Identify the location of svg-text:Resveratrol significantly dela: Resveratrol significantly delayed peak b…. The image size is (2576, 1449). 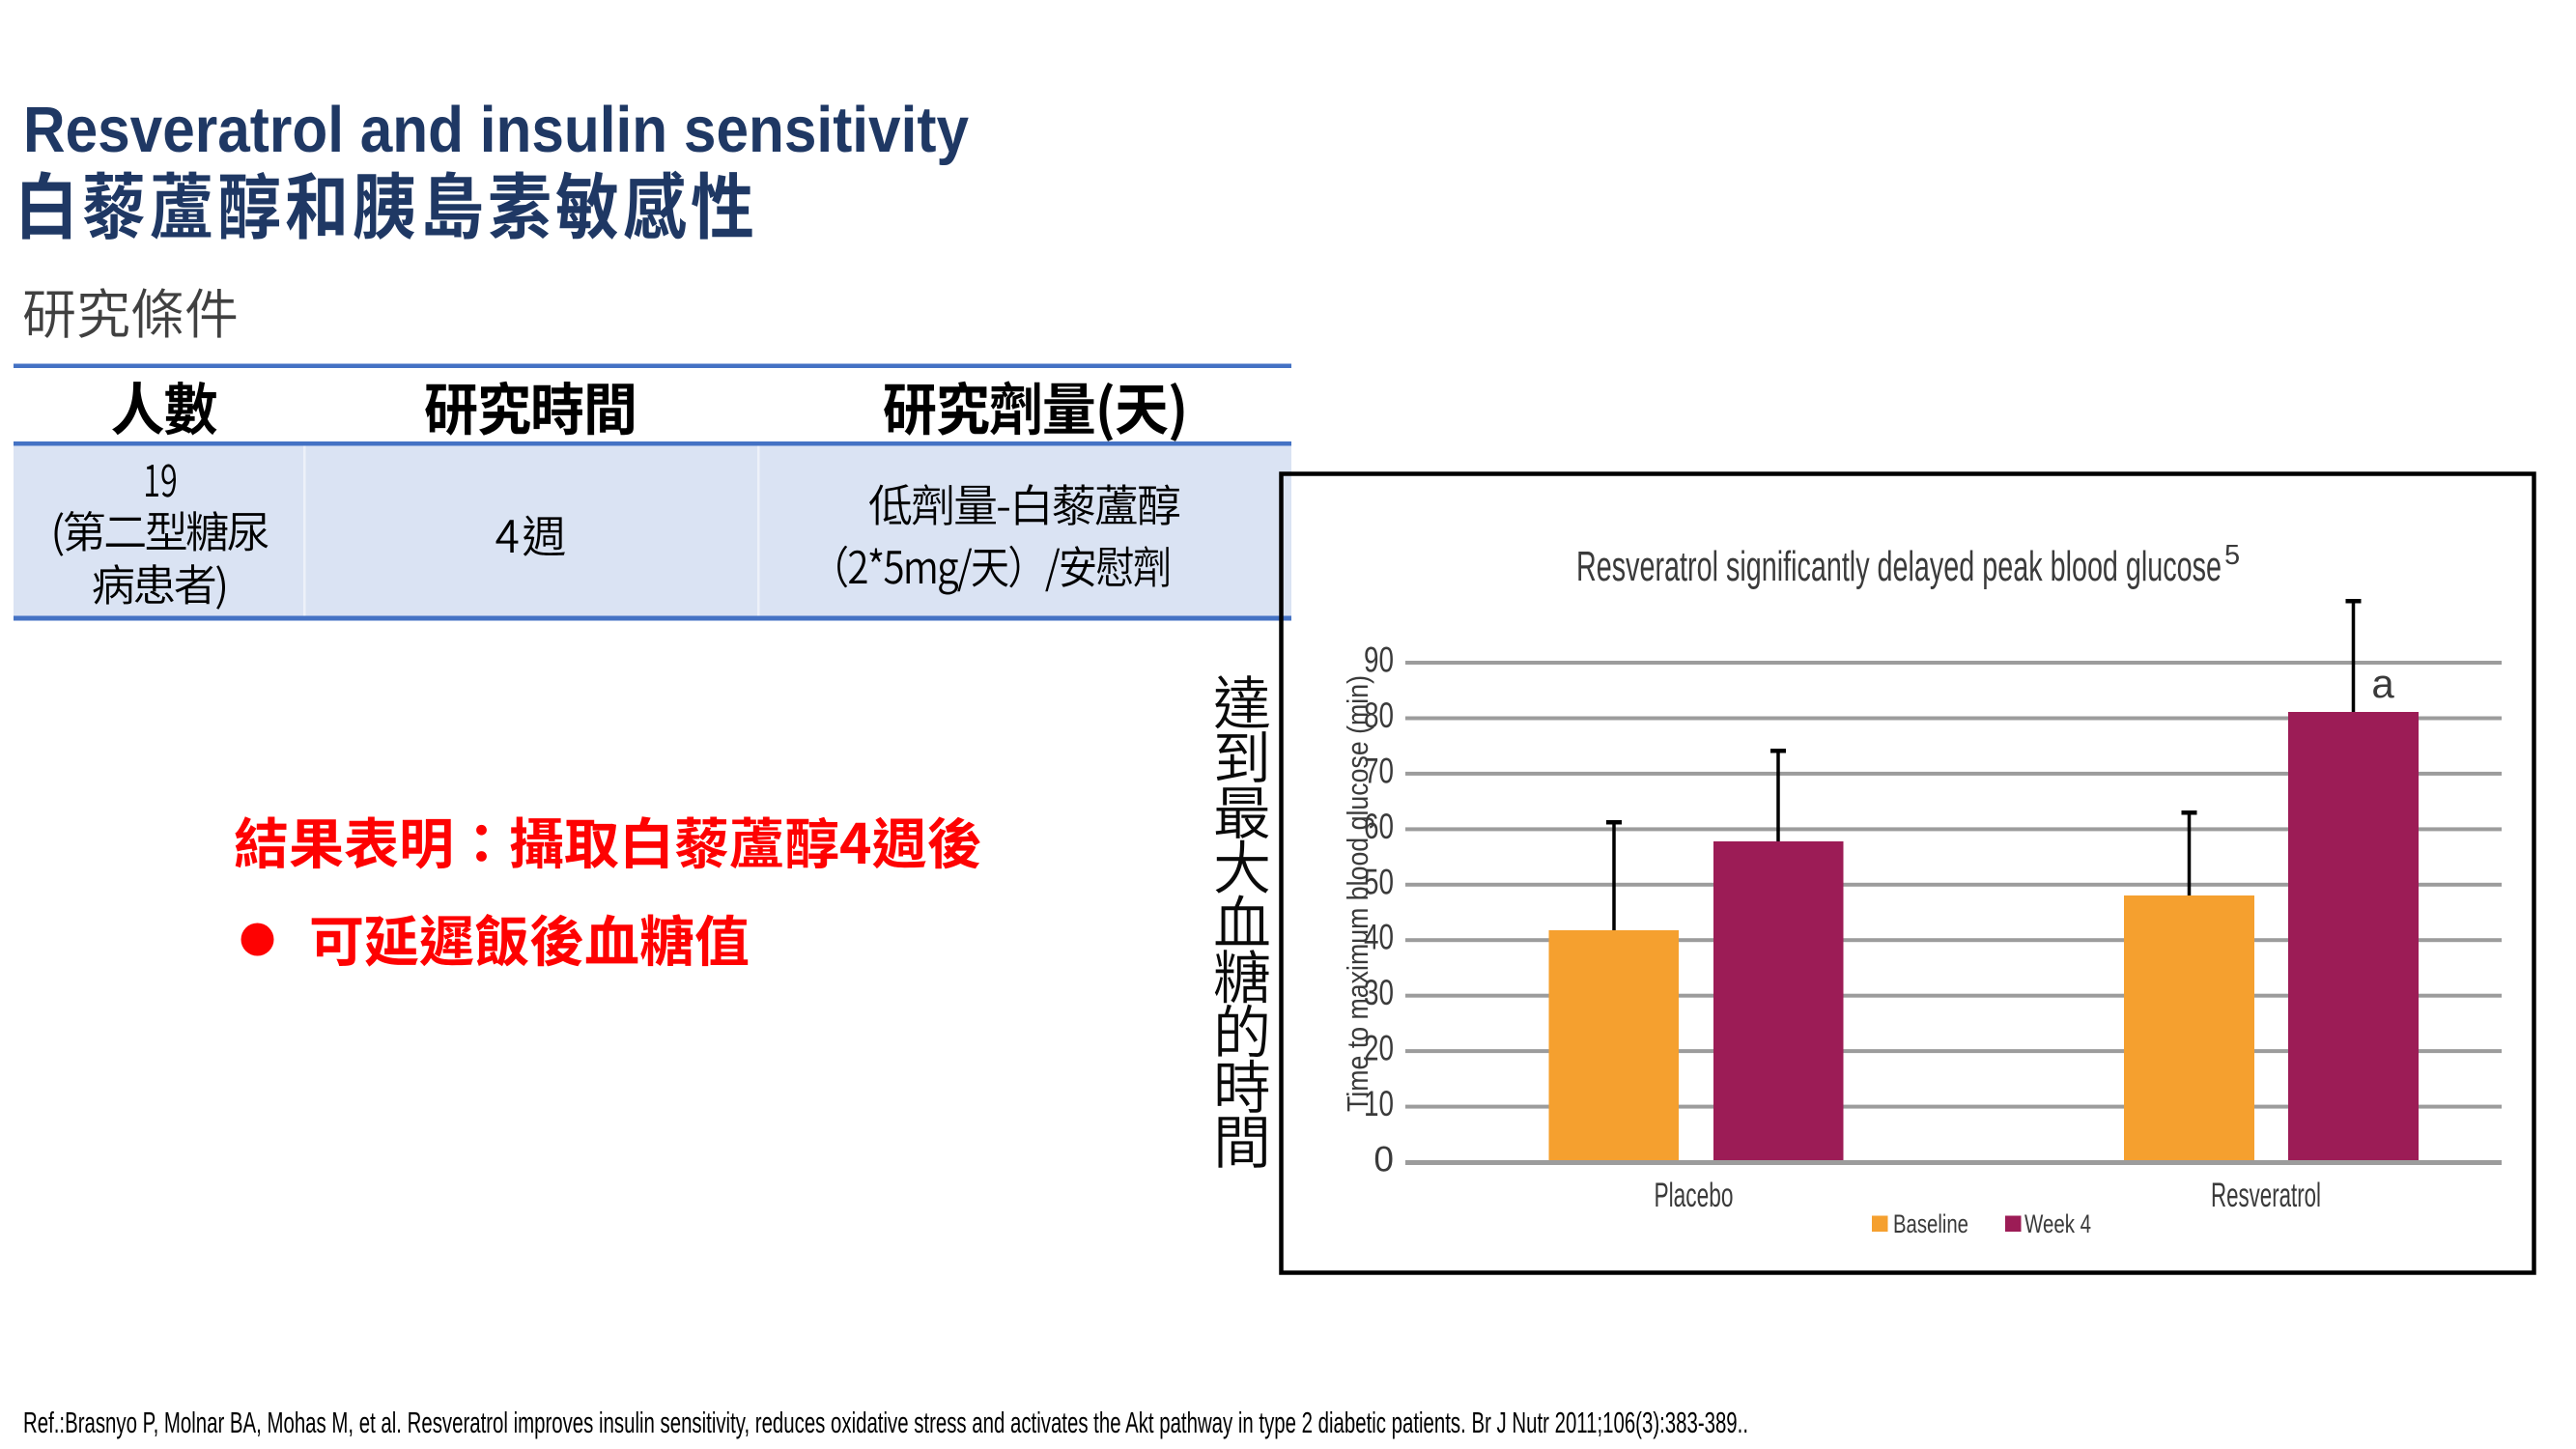
(1899, 566).